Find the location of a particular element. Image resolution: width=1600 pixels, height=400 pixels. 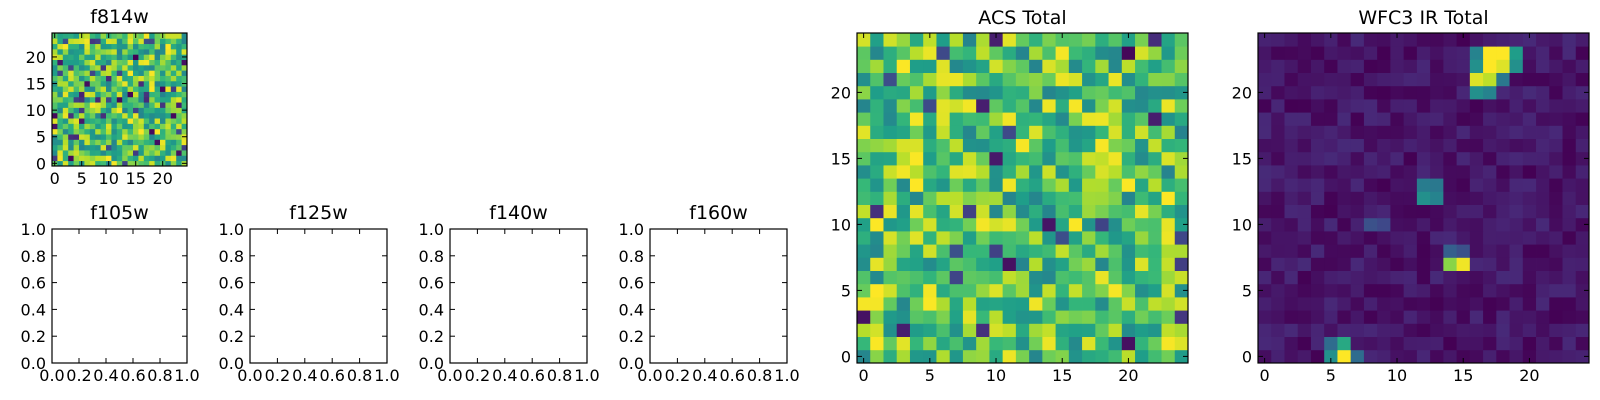

axes-background-f105w is located at coordinates (119, 296).